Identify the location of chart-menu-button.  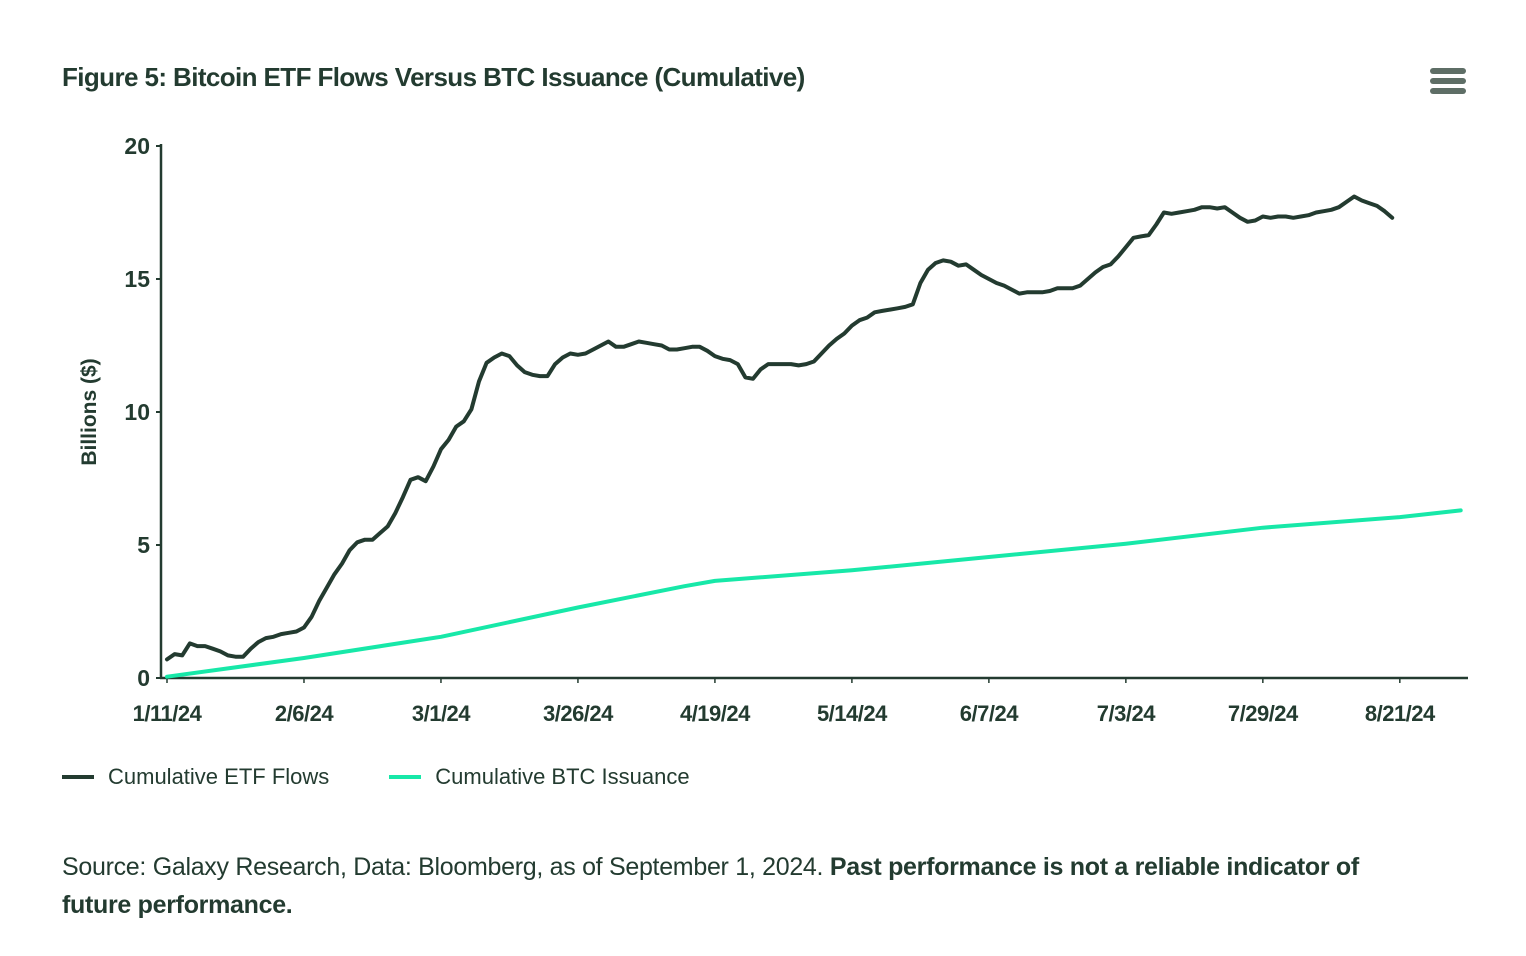
(1448, 83).